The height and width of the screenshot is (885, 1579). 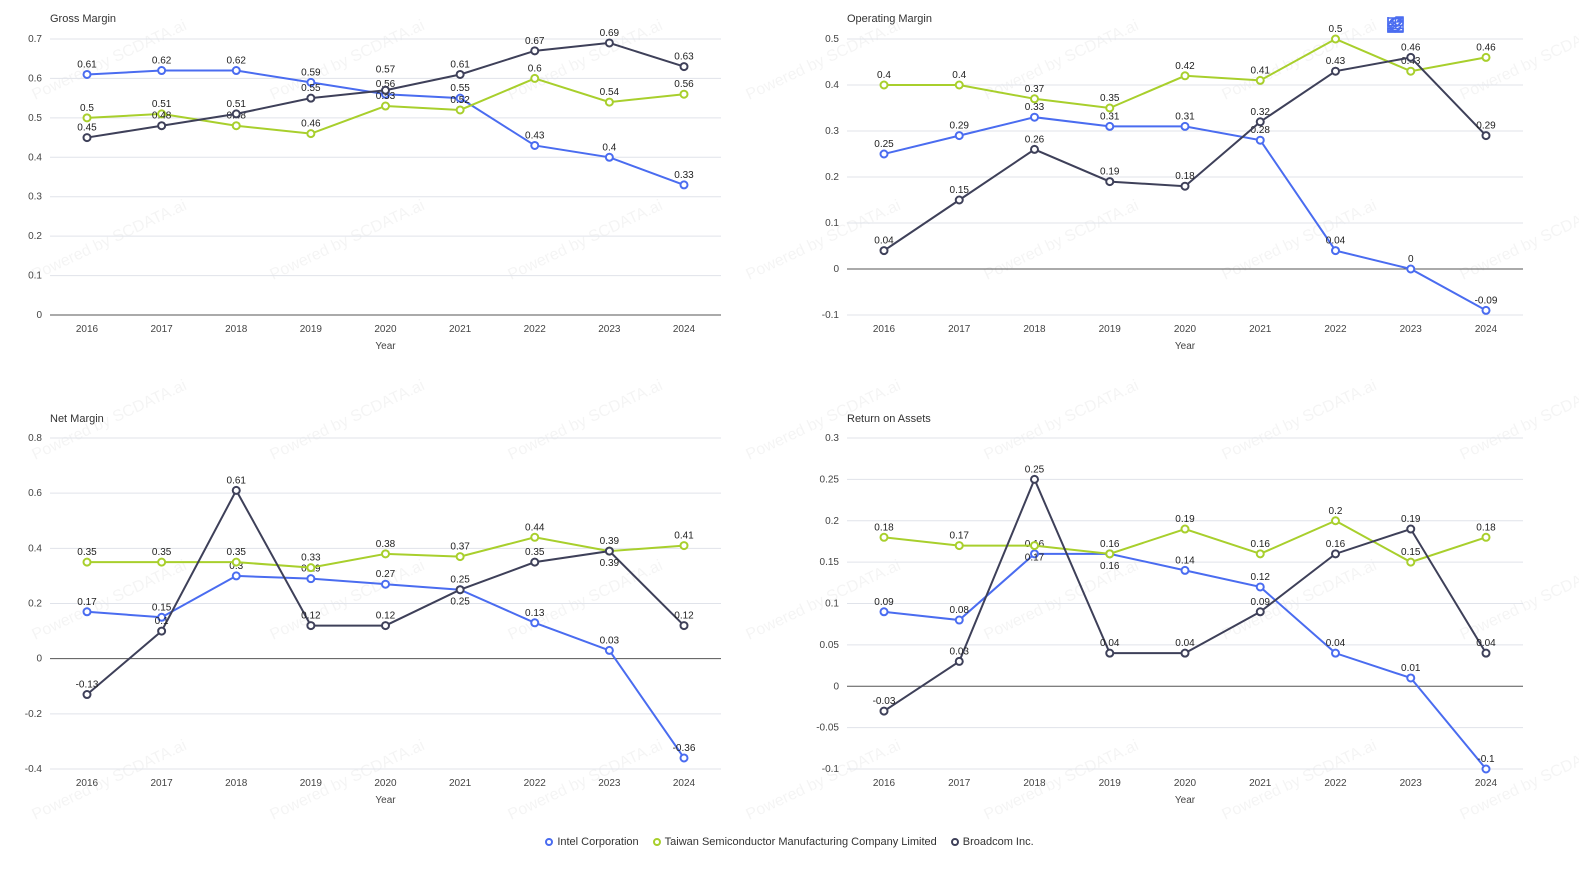 What do you see at coordinates (992, 842) in the screenshot?
I see `legend-item-broadcom: Broadcom Inc.` at bounding box center [992, 842].